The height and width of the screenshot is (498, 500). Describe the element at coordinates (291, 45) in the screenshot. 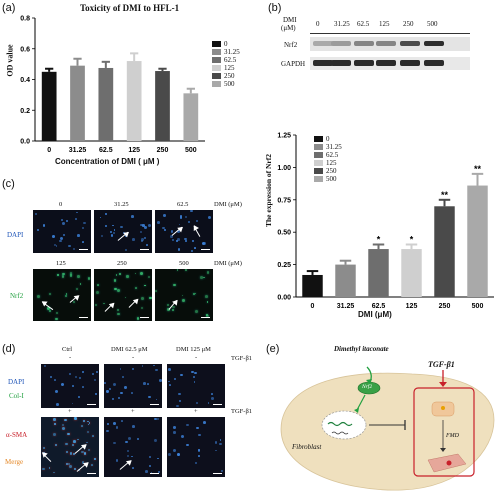

I see `blot-row-nrf2: Nrf2` at that location.